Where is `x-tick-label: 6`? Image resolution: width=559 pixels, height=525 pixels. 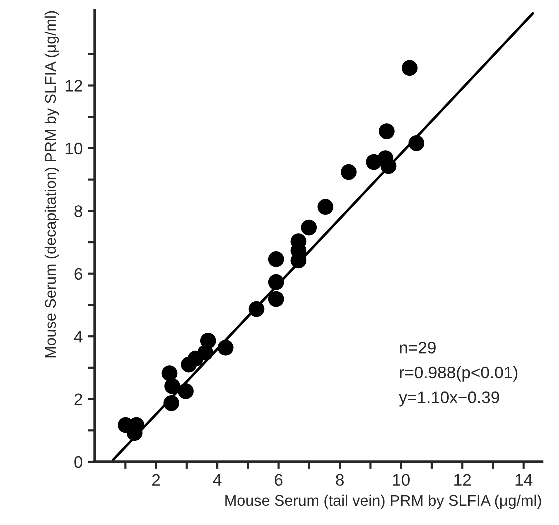
x-tick-label: 6 is located at coordinates (279, 480).